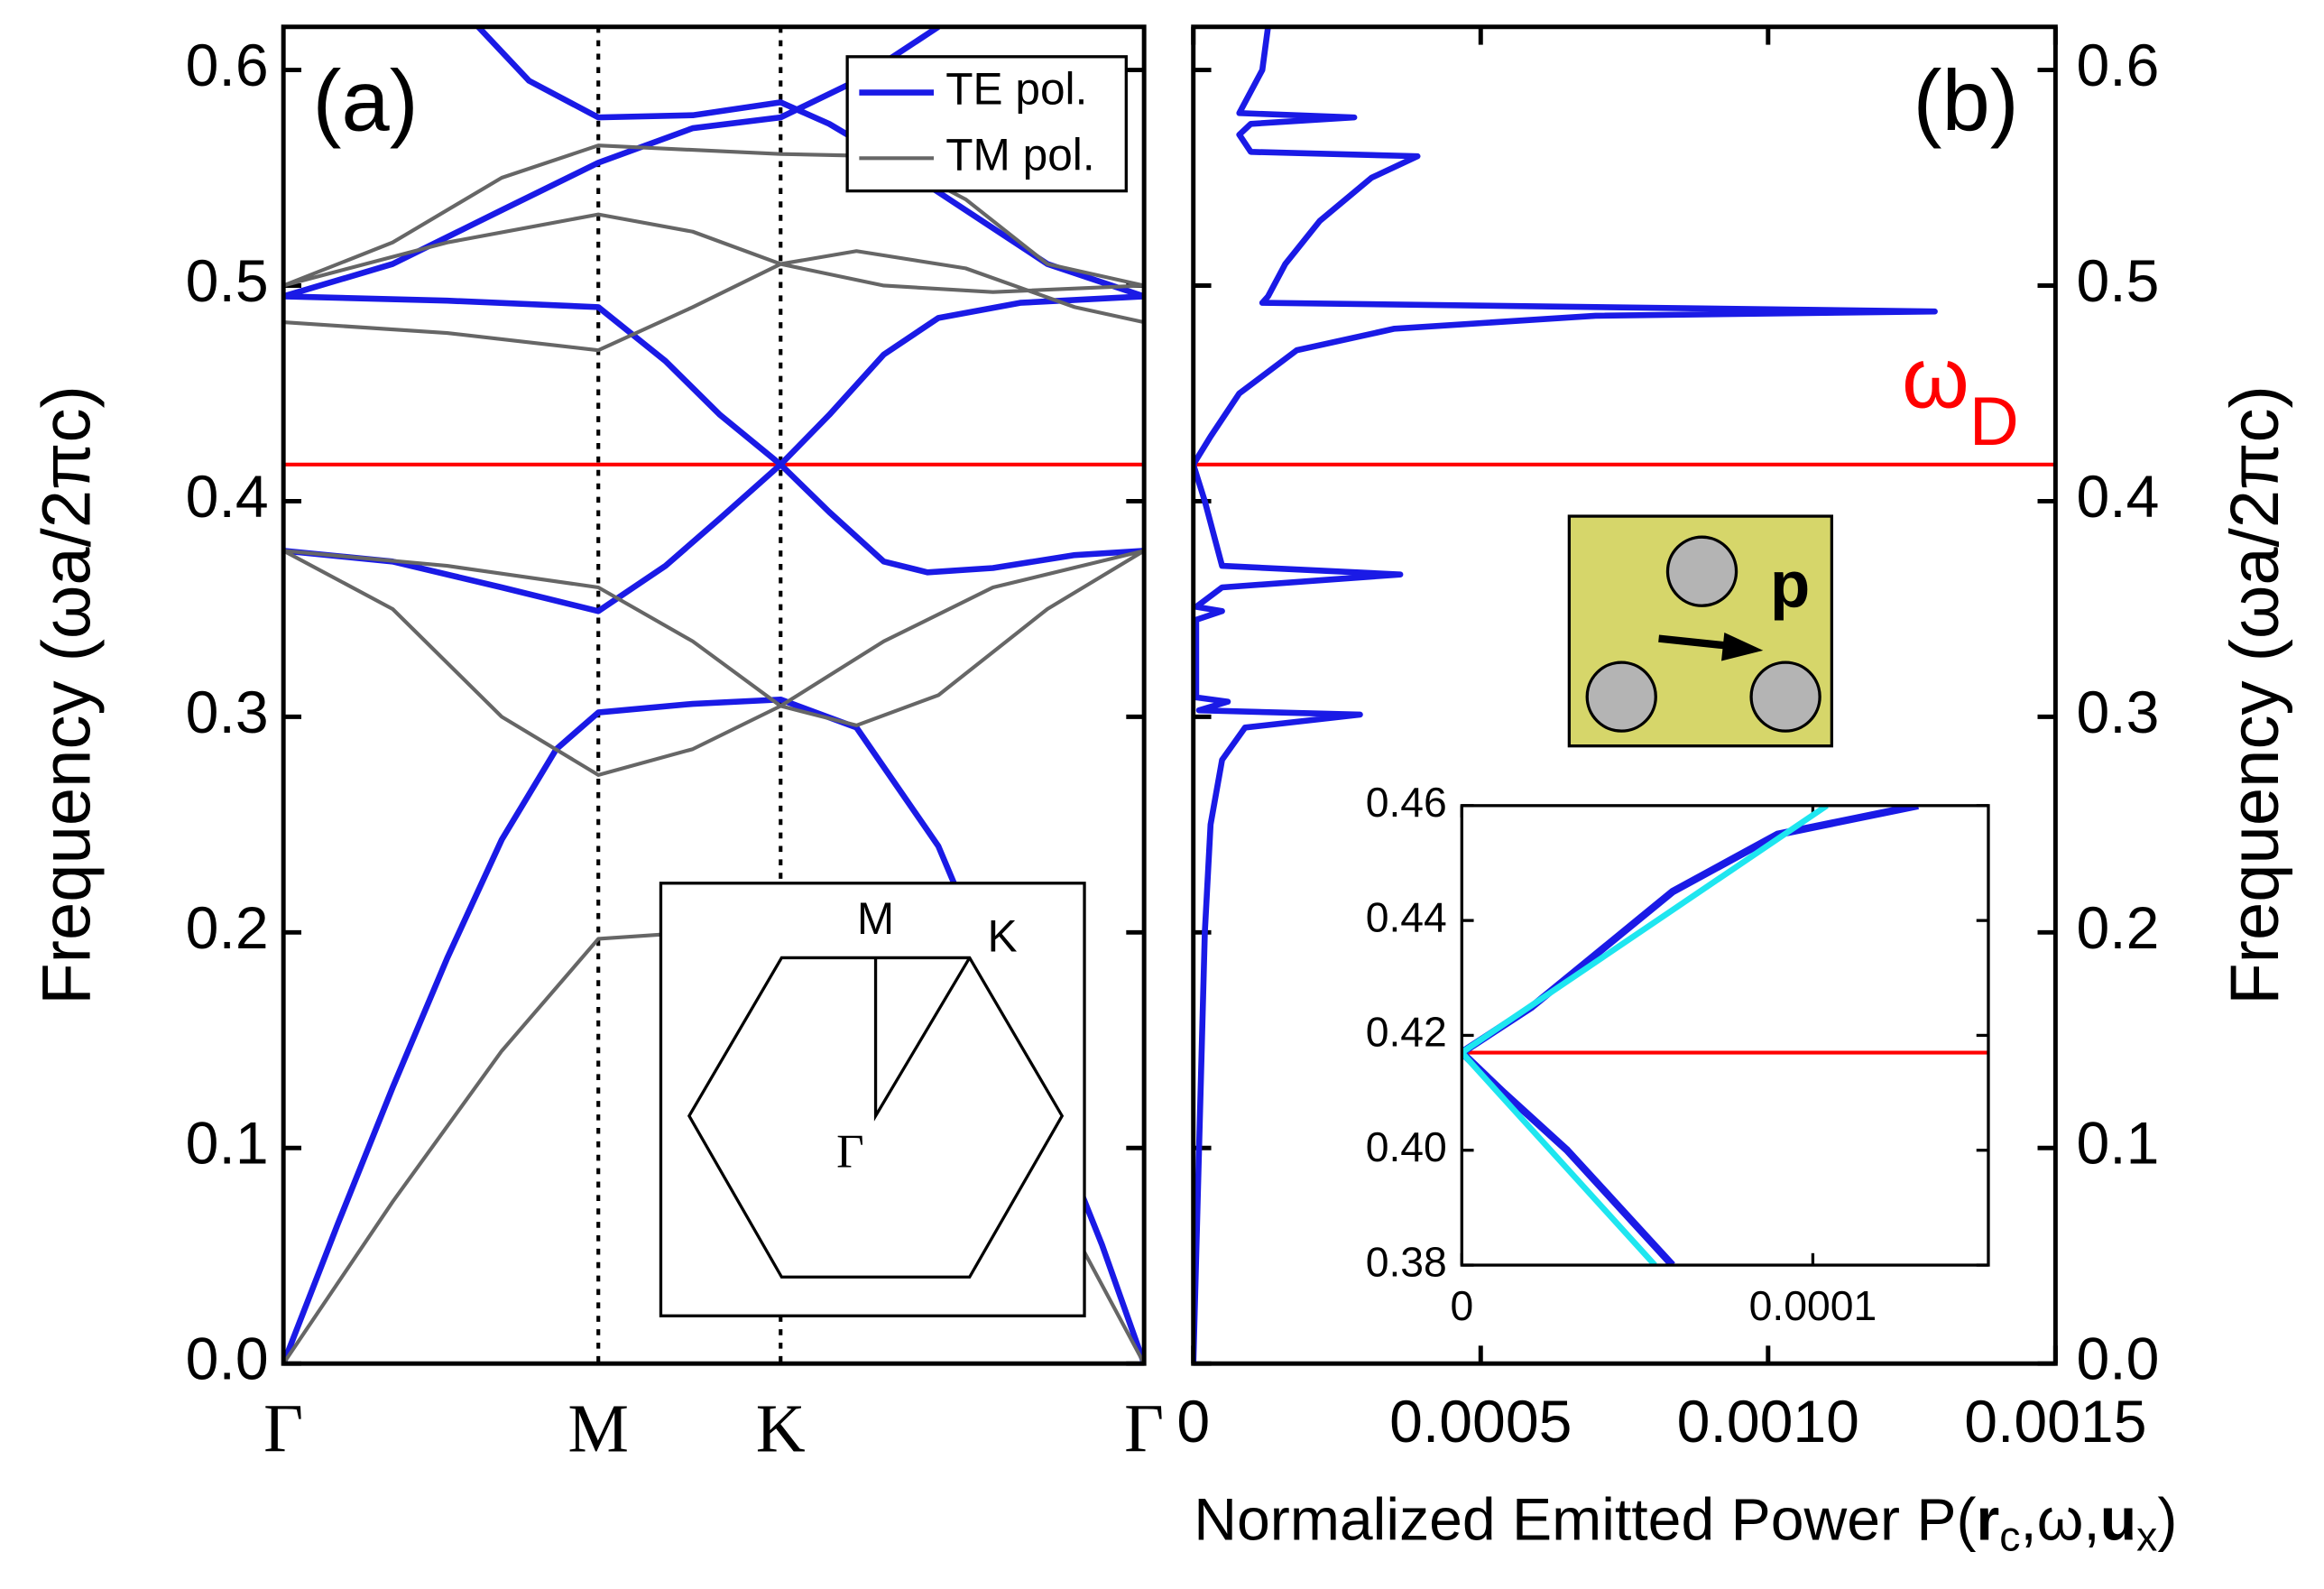 The image size is (2324, 1589). What do you see at coordinates (1406, 803) in the screenshot?
I see `y-tick-label: 0.46` at bounding box center [1406, 803].